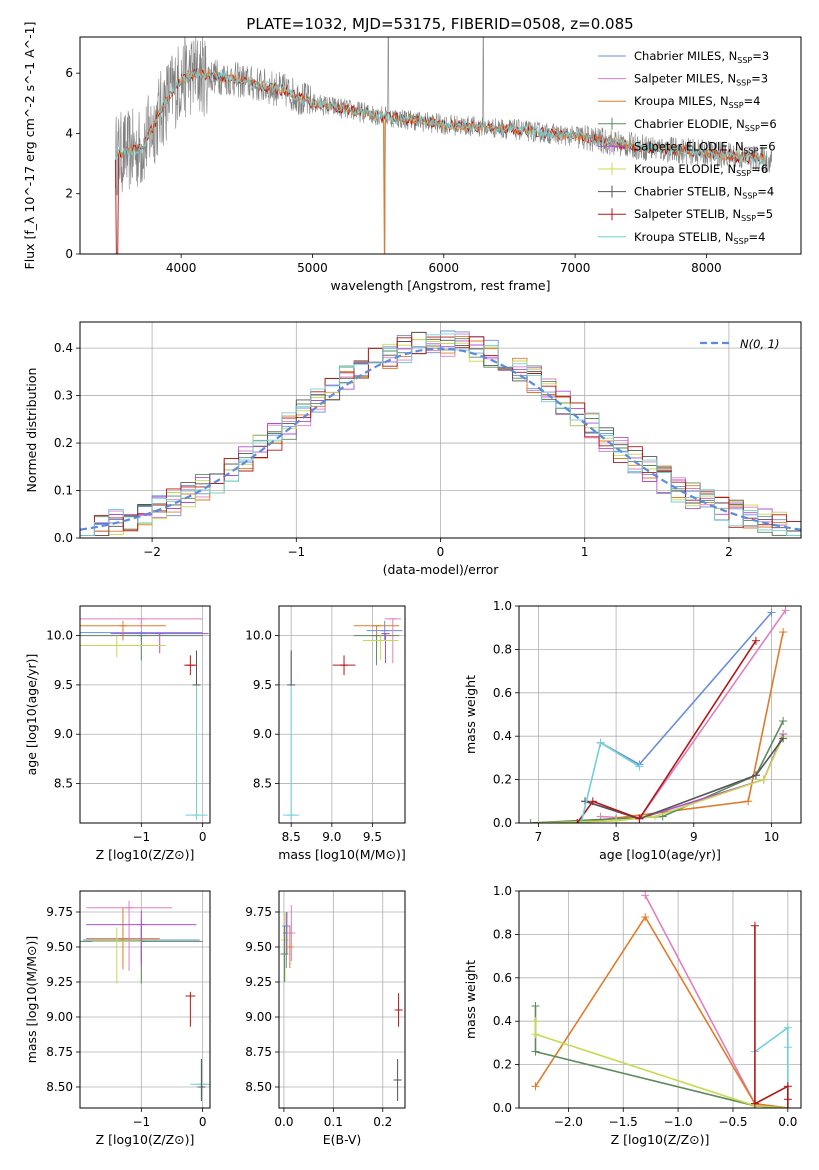 The image size is (819, 1170). I want to click on observed-spectrum, so click(444, 145).